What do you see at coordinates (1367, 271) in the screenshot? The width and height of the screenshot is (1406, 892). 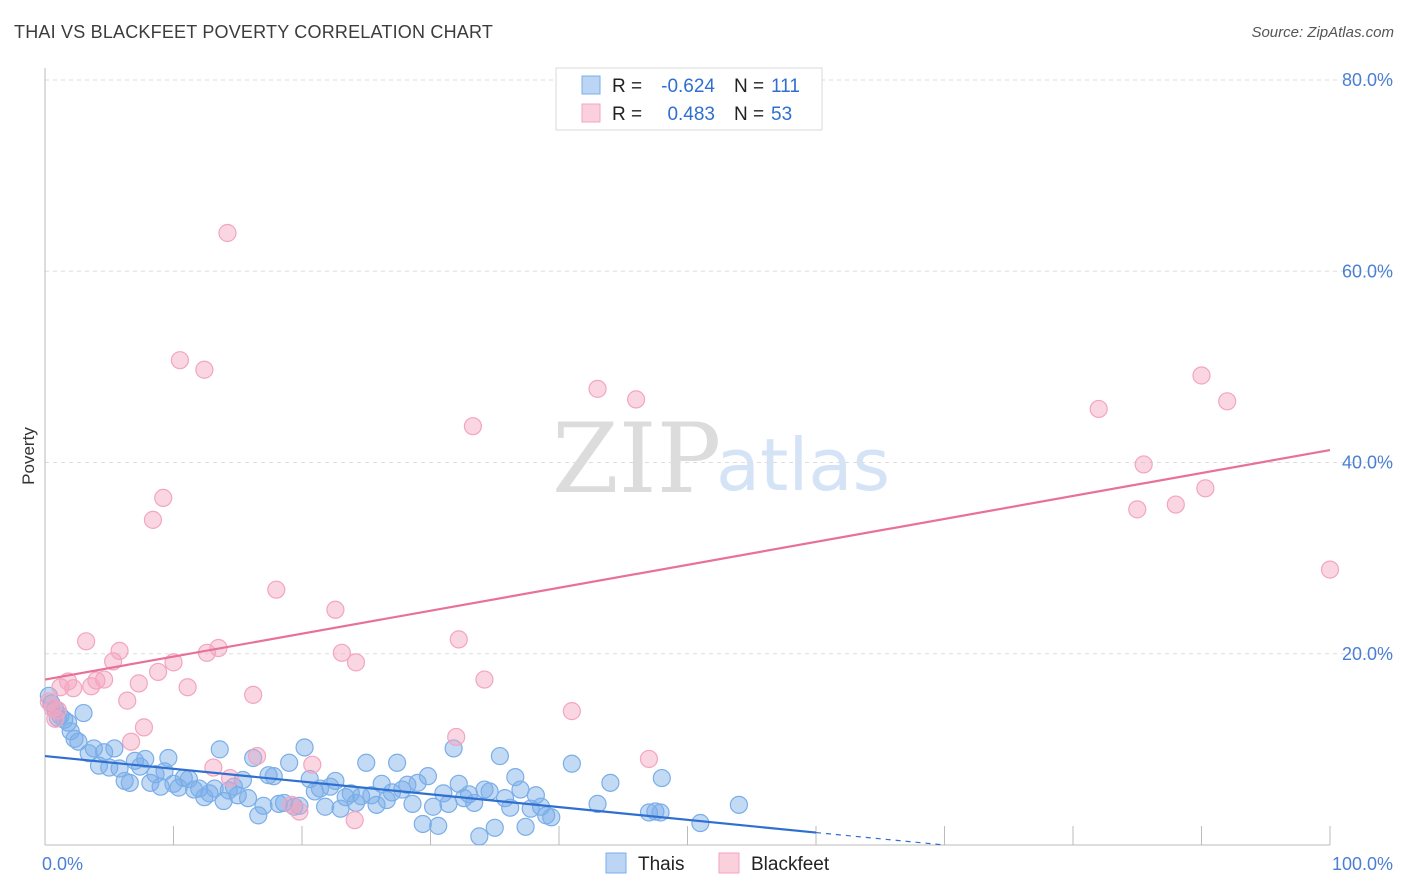 I see `y-tick-label: 60.0%` at bounding box center [1367, 271].